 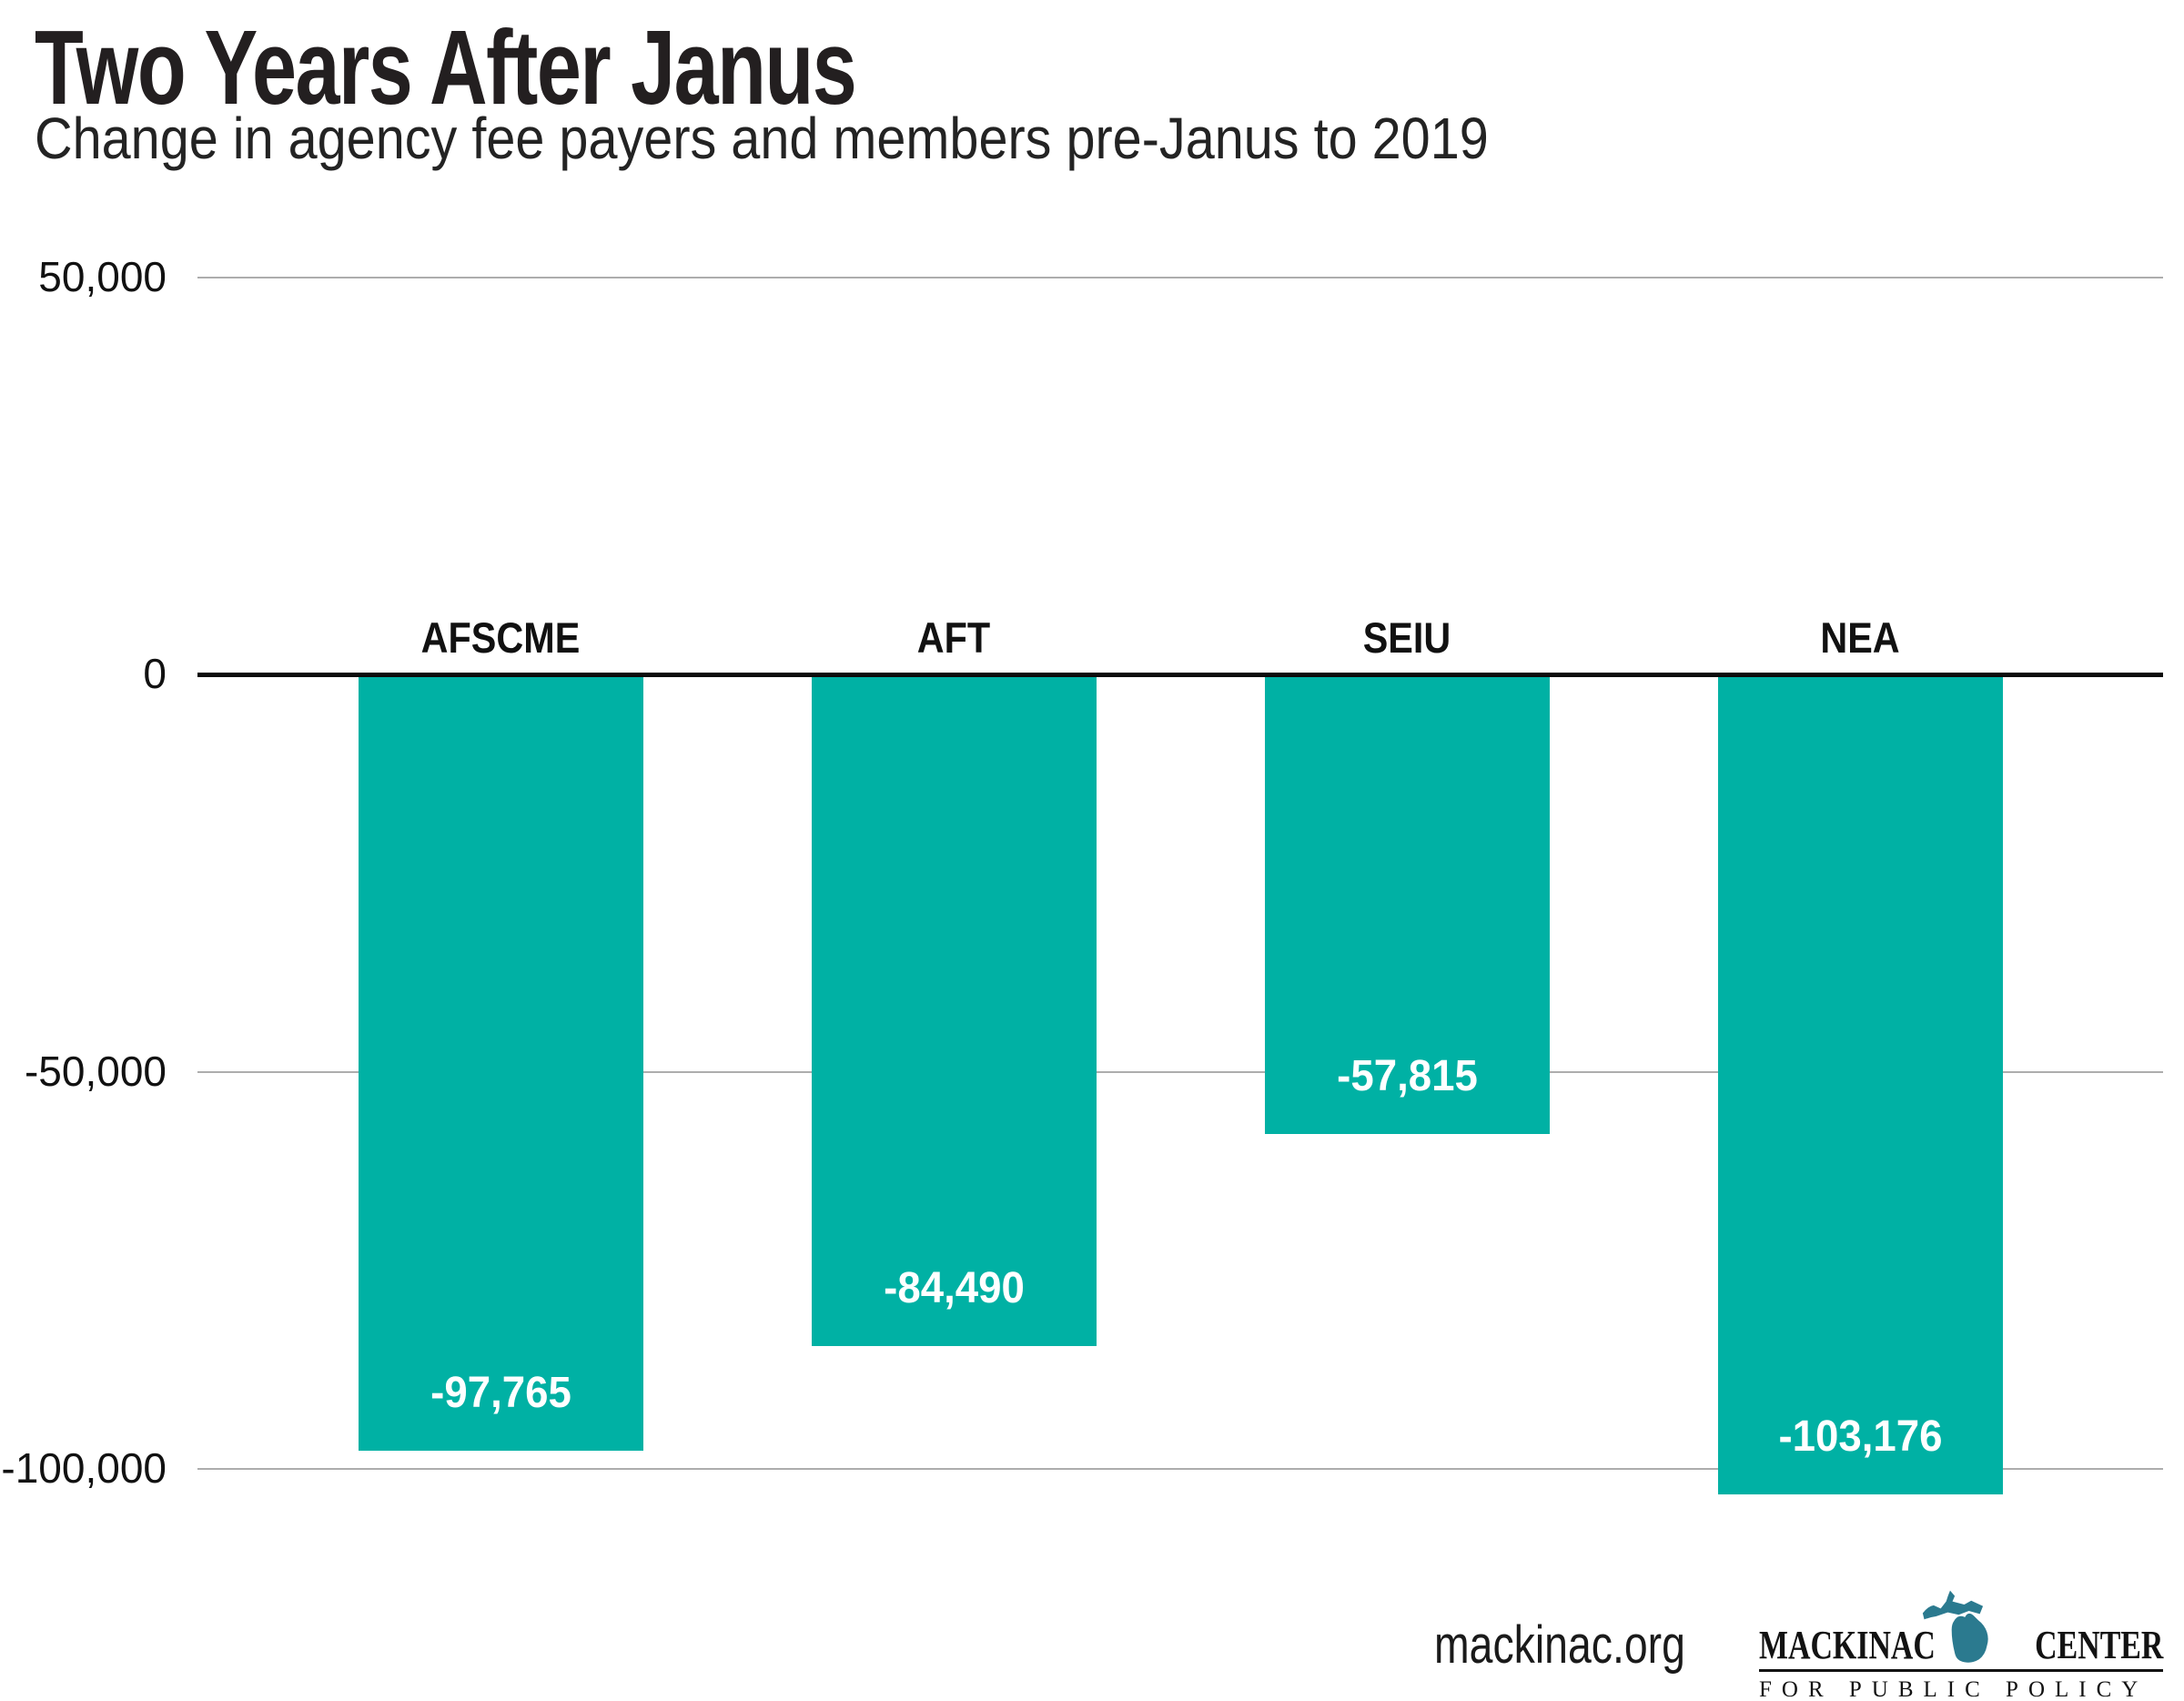 What do you see at coordinates (1860, 1084) in the screenshot?
I see `bar-nea` at bounding box center [1860, 1084].